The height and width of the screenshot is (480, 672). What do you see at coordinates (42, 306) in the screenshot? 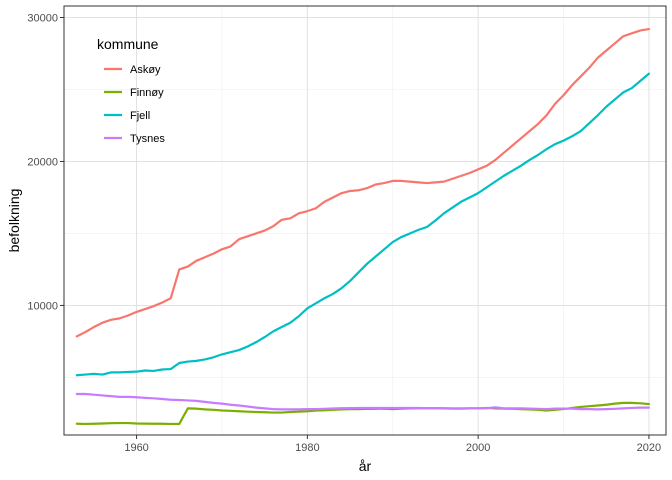
I see `y-tick-label: 10000` at bounding box center [42, 306].